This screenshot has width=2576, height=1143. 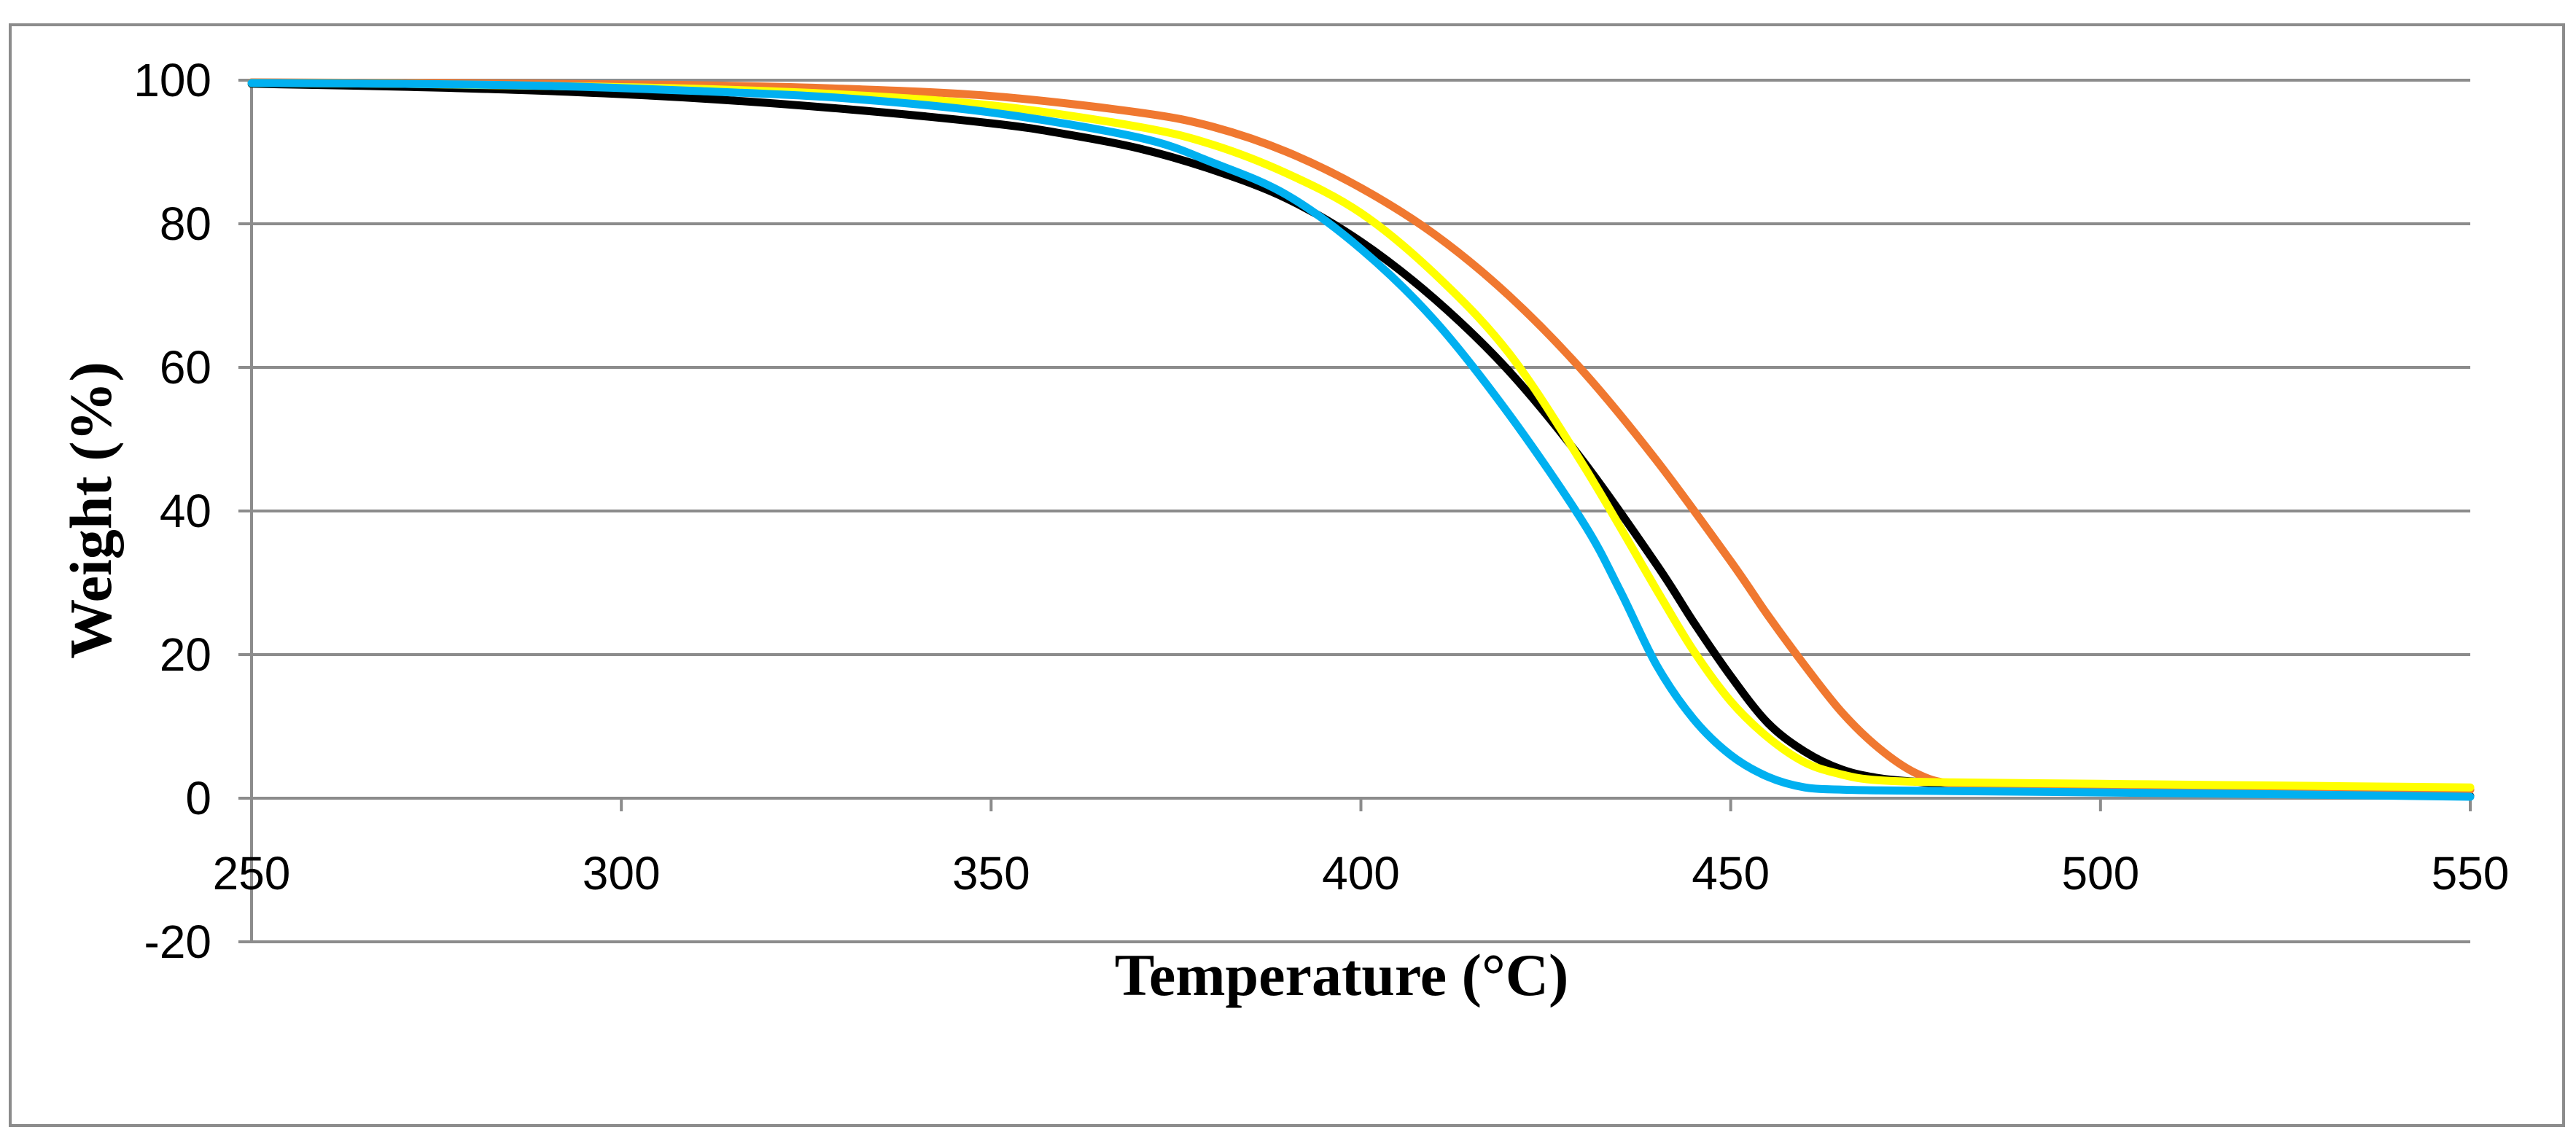 What do you see at coordinates (2100, 874) in the screenshot?
I see `x-tick-label: 500` at bounding box center [2100, 874].